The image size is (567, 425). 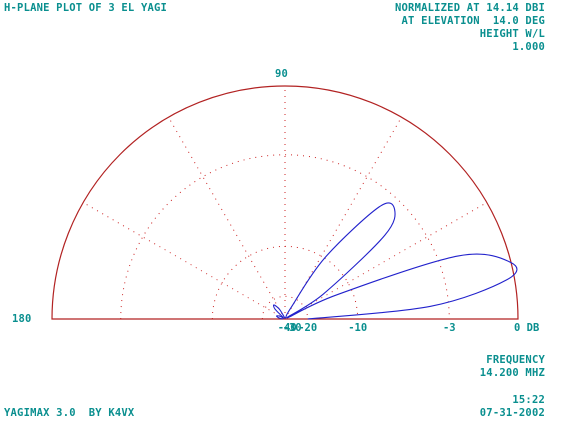 What do you see at coordinates (69, 413) in the screenshot?
I see `program-label: YAGIMAX 3.0 BY K4VX` at bounding box center [69, 413].